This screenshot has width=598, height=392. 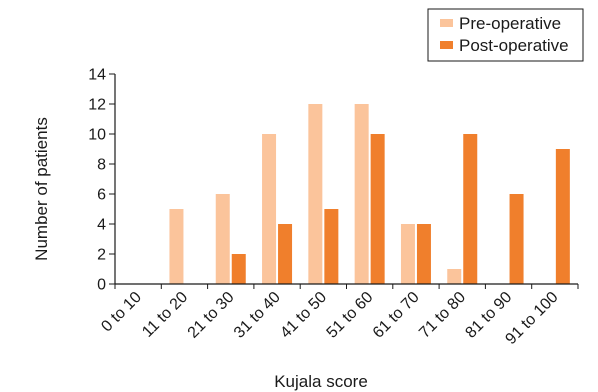 What do you see at coordinates (514, 45) in the screenshot?
I see `legend-label-1: Post-operative` at bounding box center [514, 45].